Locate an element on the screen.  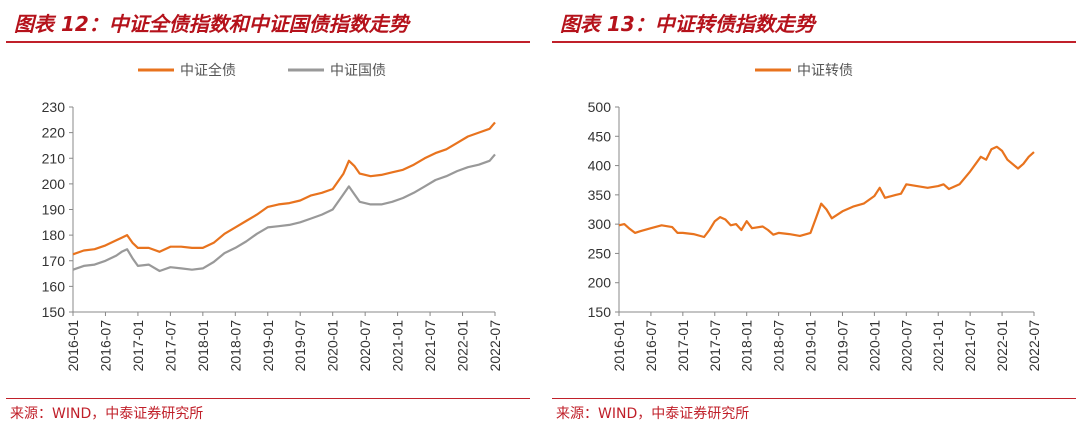
y-tick-label: 170 is located at coordinates (54, 261).